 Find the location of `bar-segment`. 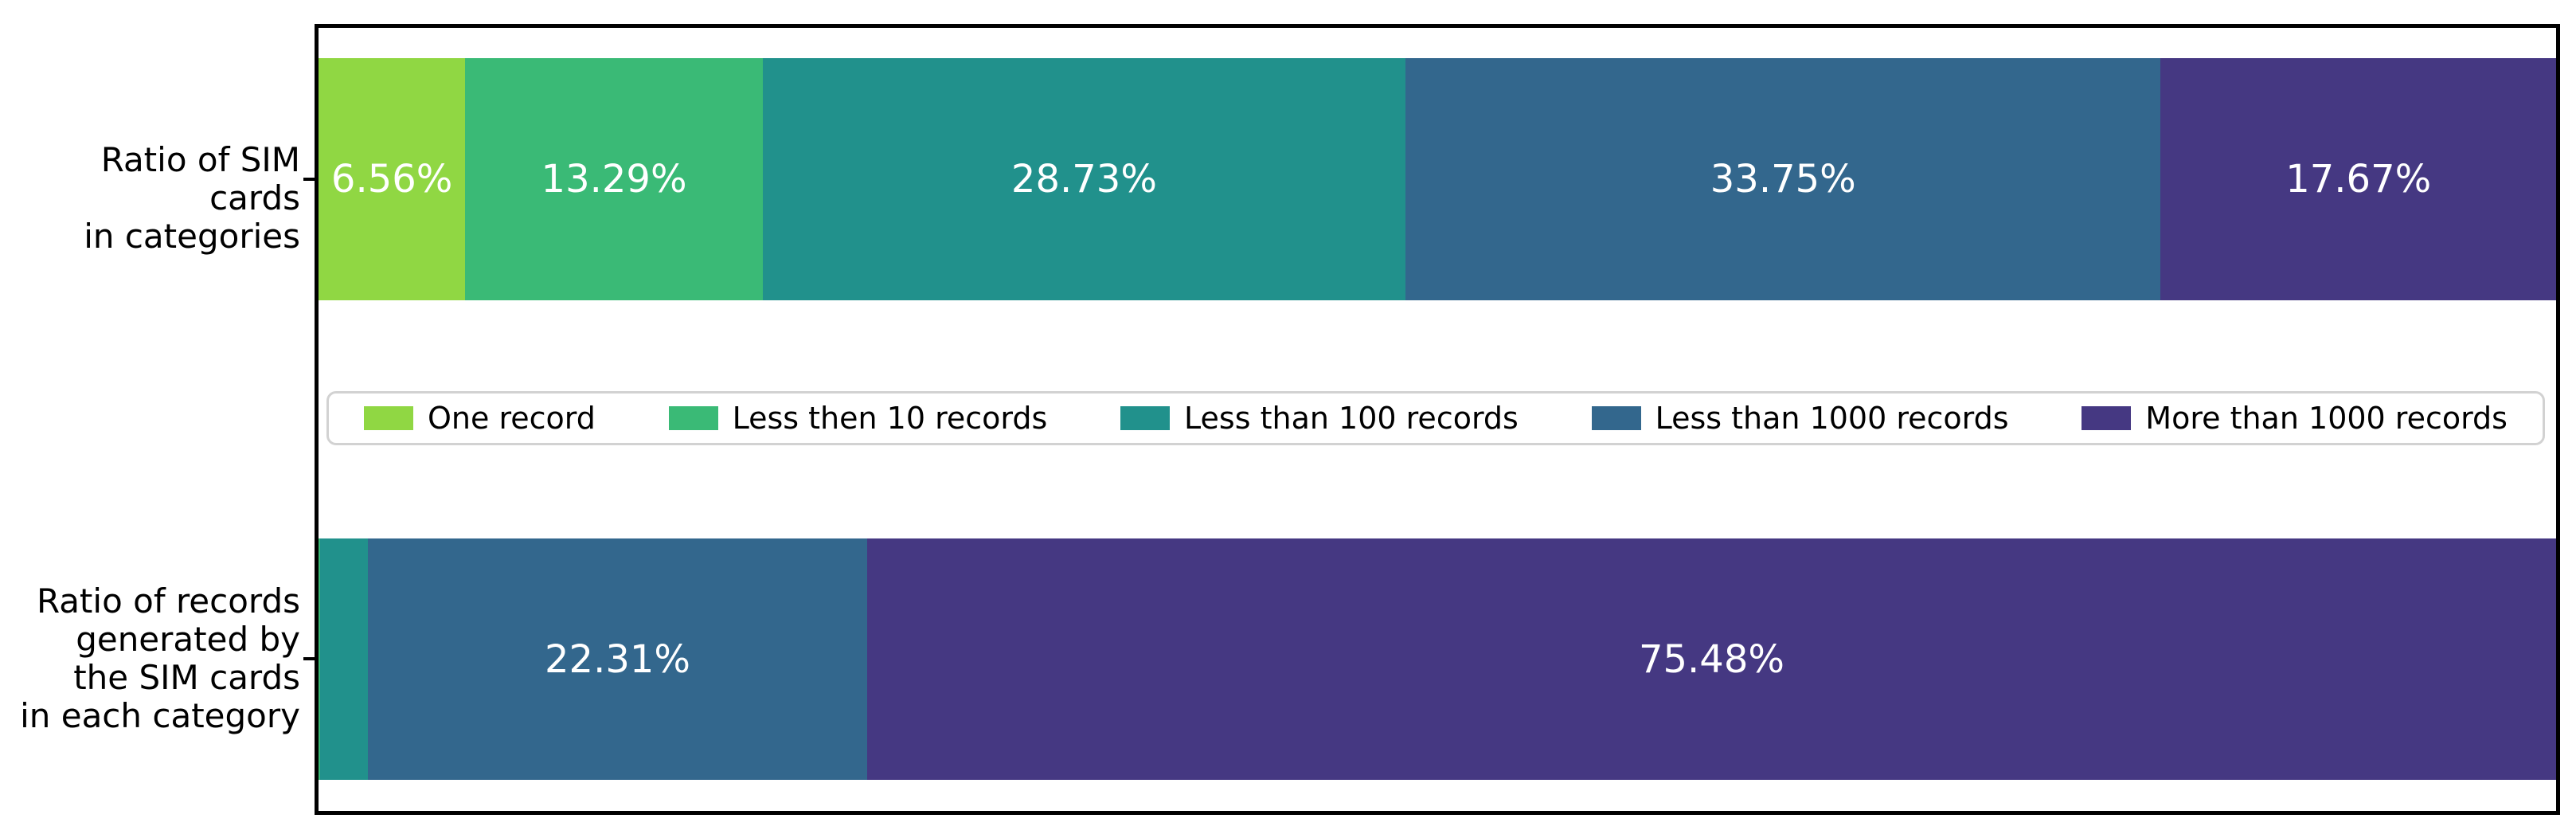

bar-segment is located at coordinates (344, 659).